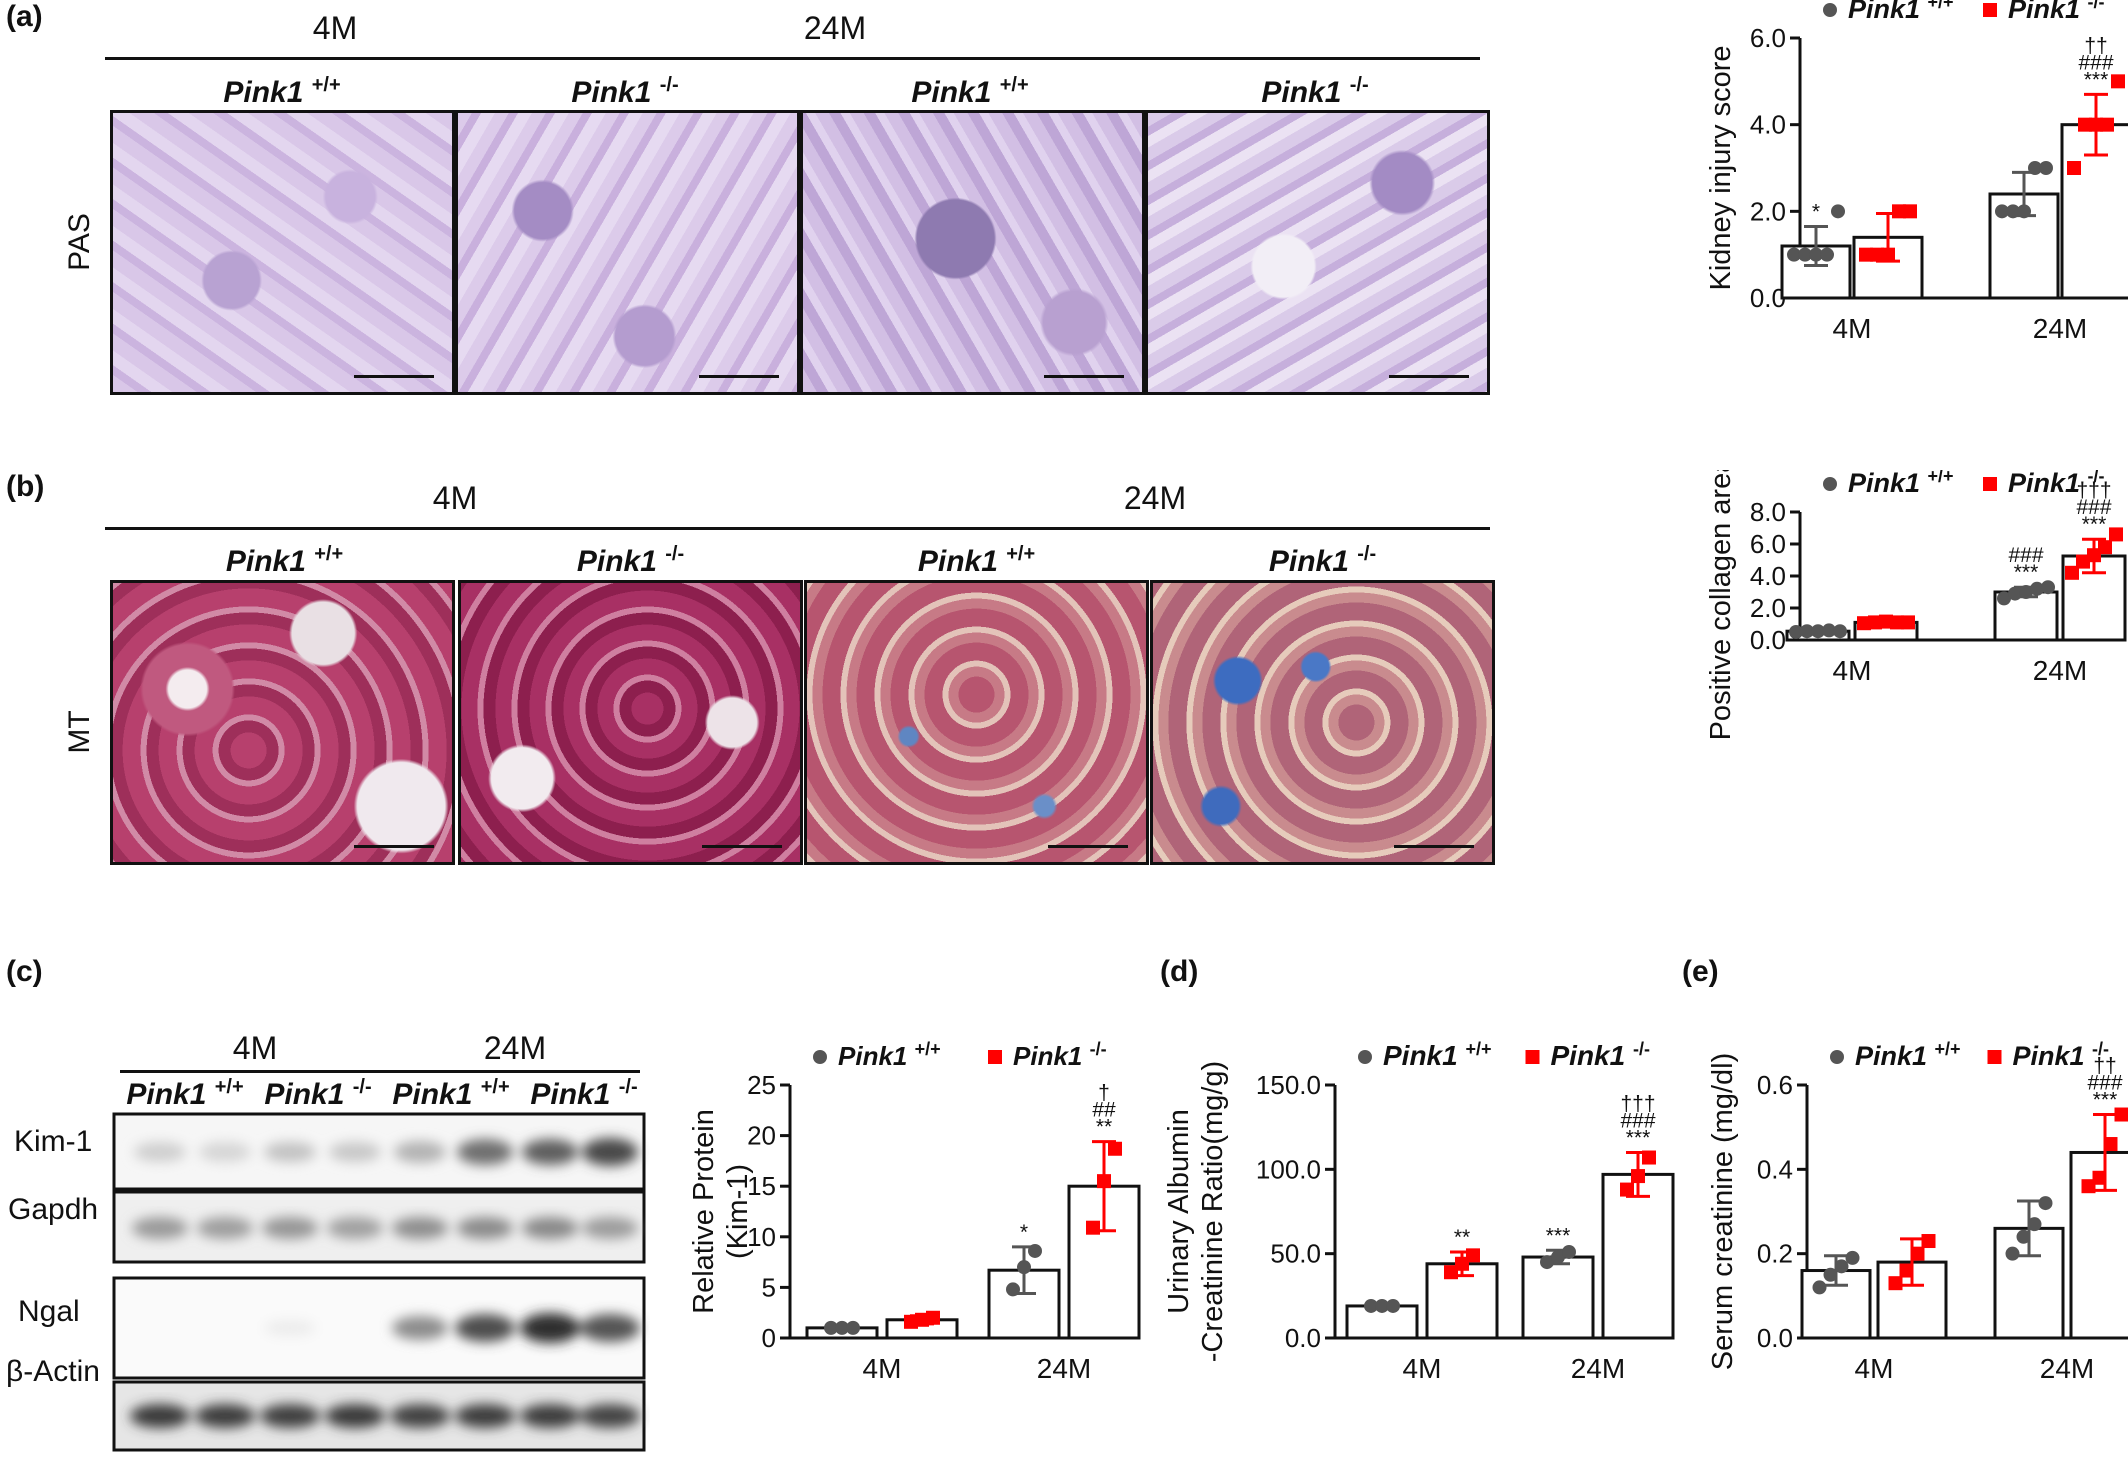  Describe the element at coordinates (380, 1071) in the screenshot. I see `blot-header-rule` at that location.